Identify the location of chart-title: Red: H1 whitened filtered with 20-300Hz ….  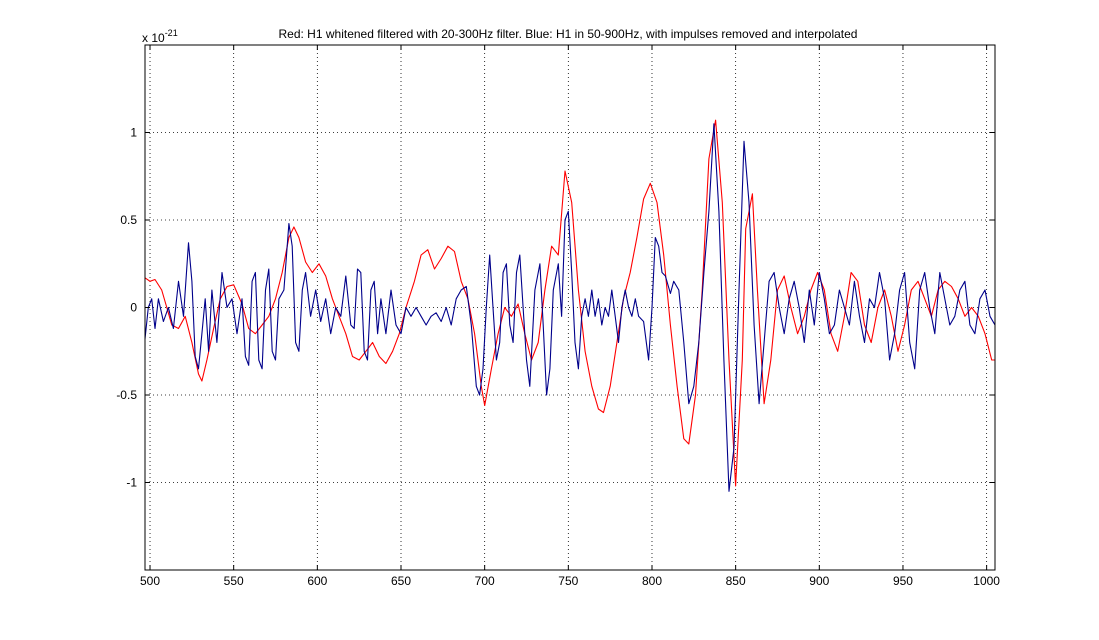
(568, 34).